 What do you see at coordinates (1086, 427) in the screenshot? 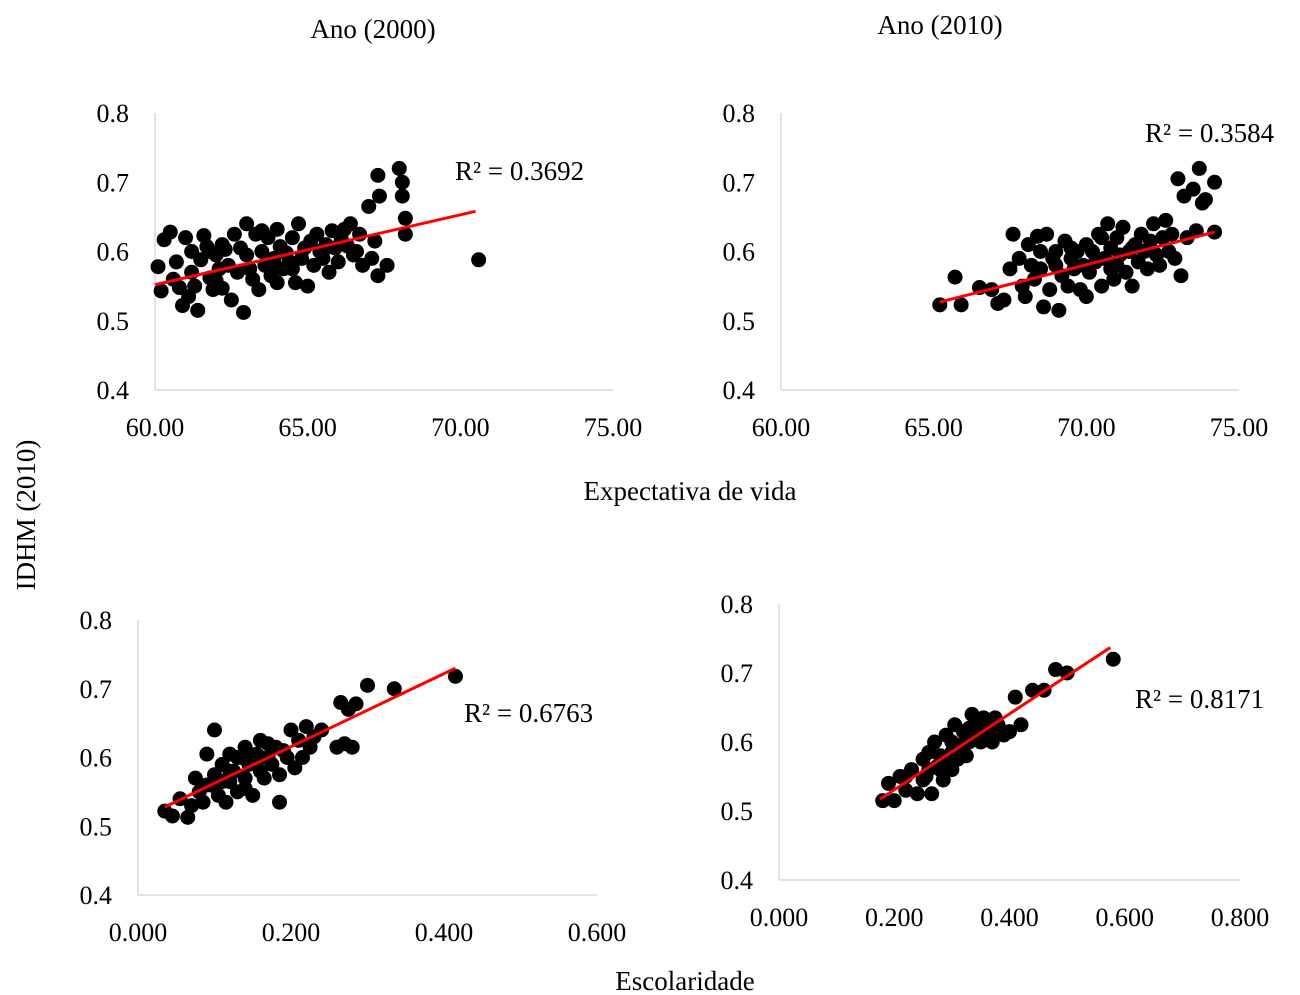
I see `x-tick-label: 70.00` at bounding box center [1086, 427].